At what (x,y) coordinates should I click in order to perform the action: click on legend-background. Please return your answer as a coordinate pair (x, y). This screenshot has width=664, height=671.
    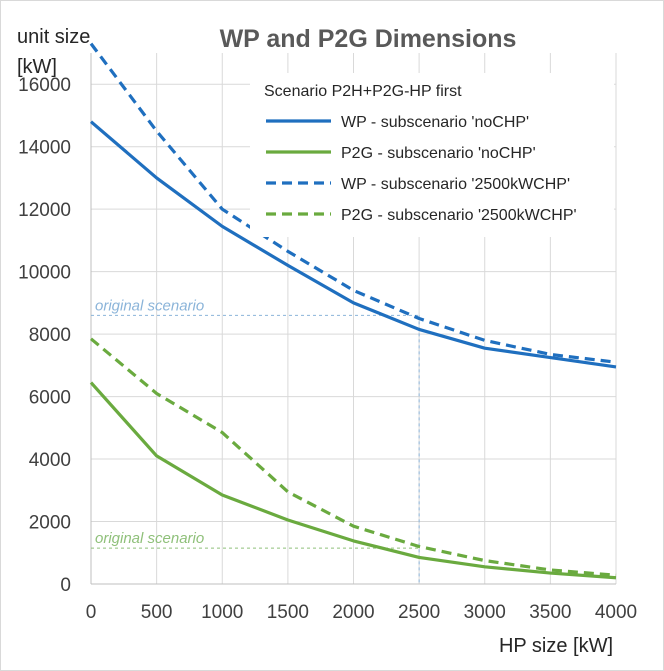
    Looking at the image, I should click on (432, 155).